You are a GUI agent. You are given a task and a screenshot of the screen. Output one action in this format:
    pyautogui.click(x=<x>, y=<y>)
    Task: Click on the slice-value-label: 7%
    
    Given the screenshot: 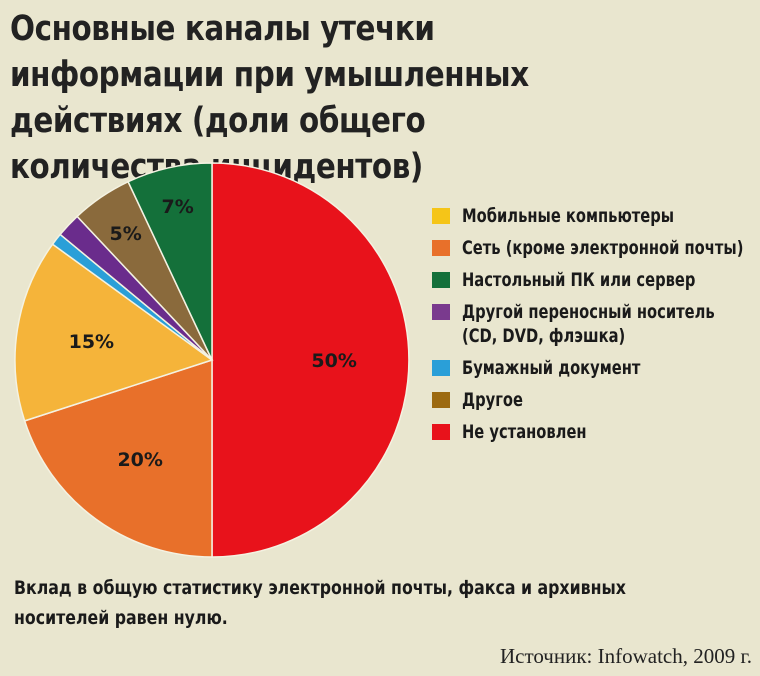 What is the action you would take?
    pyautogui.click(x=177, y=207)
    